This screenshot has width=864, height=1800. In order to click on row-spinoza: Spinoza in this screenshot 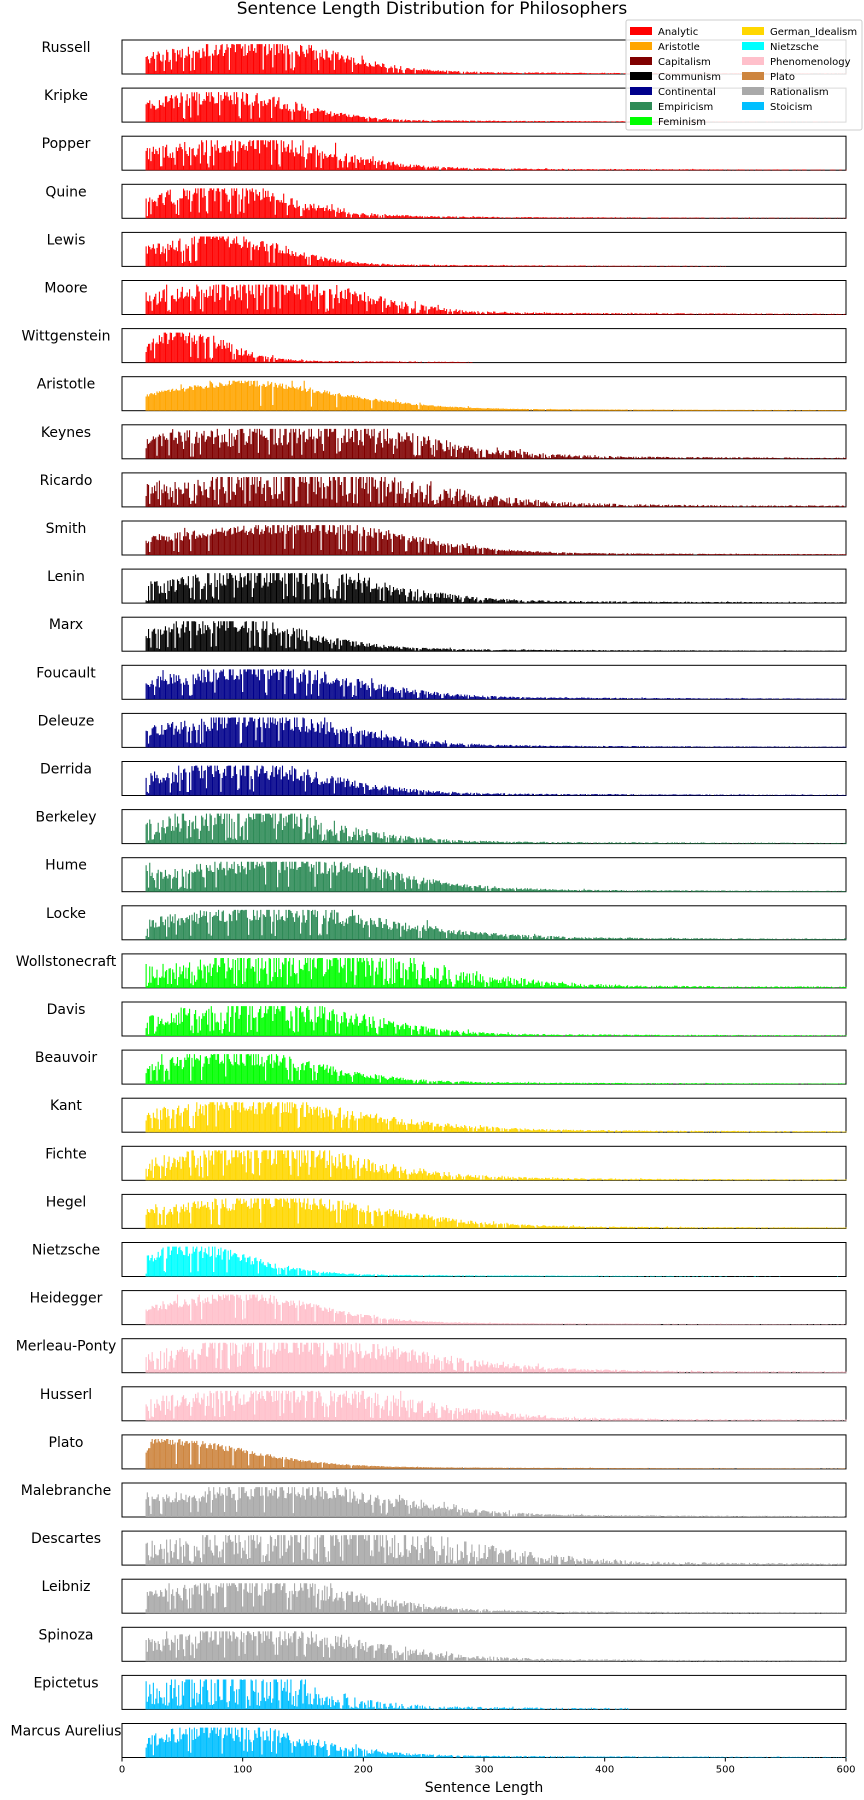, I will do `click(442, 1644)`.